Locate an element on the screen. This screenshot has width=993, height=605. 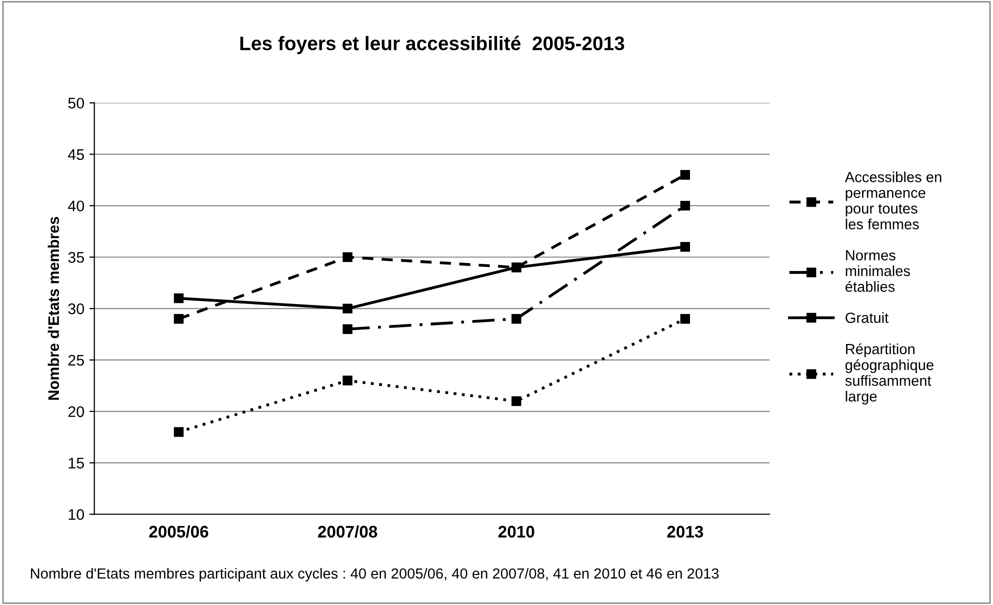
text: Nombre d'Etats membres participant aux cycles : 40 en 2005/06, 40 en 2007/08, 41 en 2010 et 46 en 2013 is located at coordinates (374, 575).